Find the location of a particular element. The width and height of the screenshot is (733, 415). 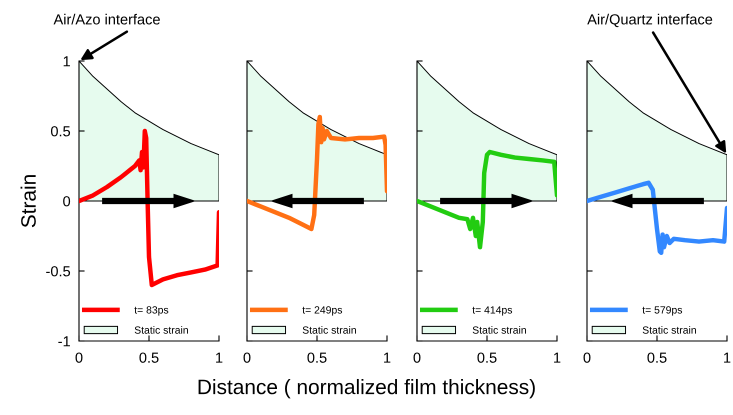

legend-label: t= 249ps is located at coordinates (322, 311).